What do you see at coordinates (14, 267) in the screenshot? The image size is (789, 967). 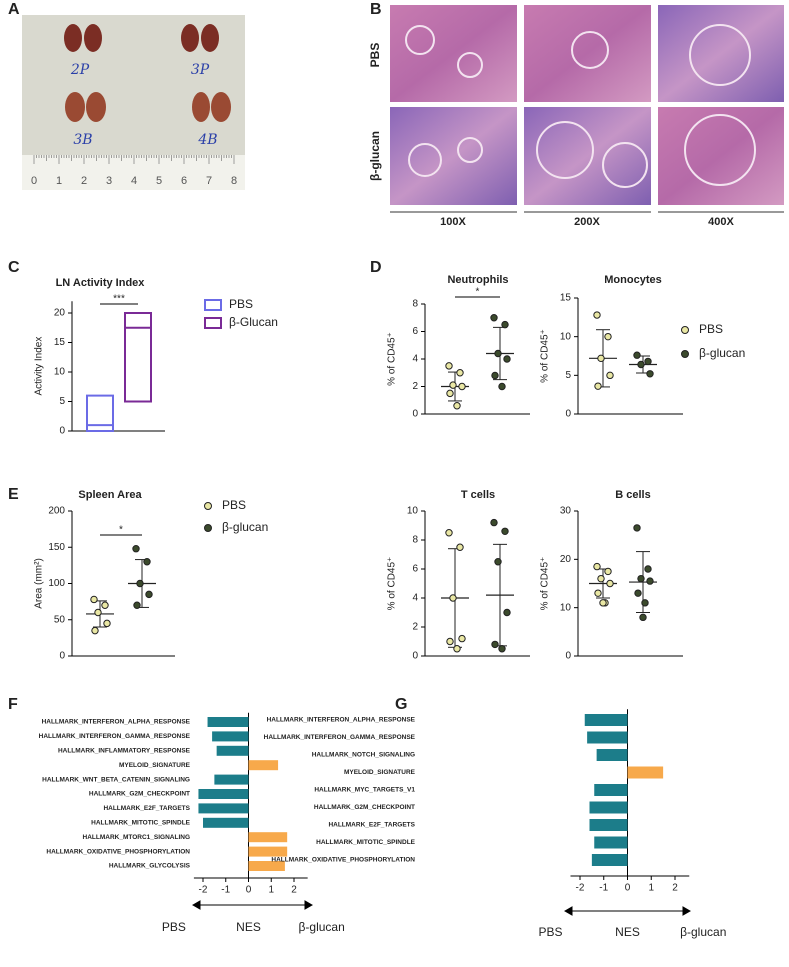 I see `panel-letter: C` at bounding box center [14, 267].